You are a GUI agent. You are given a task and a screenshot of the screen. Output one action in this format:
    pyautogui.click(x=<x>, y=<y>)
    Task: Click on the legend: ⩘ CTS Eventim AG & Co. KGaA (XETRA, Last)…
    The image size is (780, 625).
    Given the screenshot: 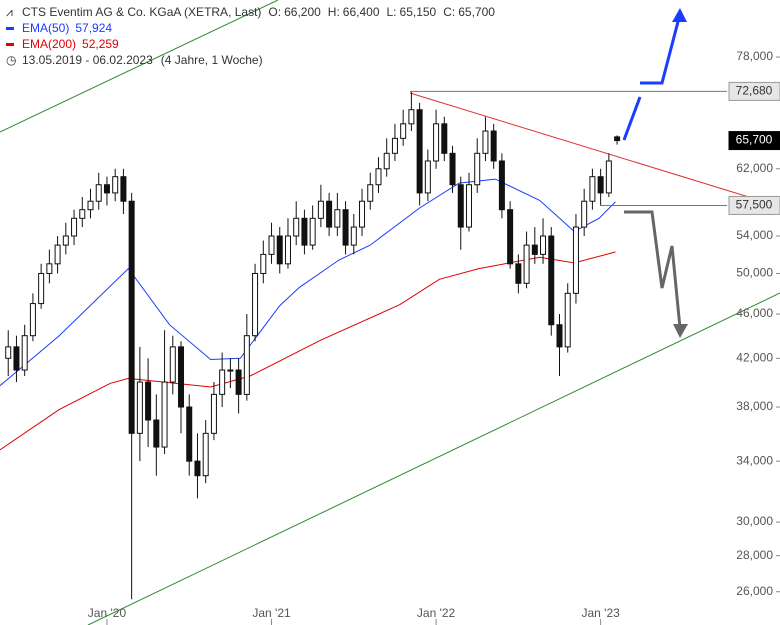 What is the action you would take?
    pyautogui.click(x=250, y=36)
    